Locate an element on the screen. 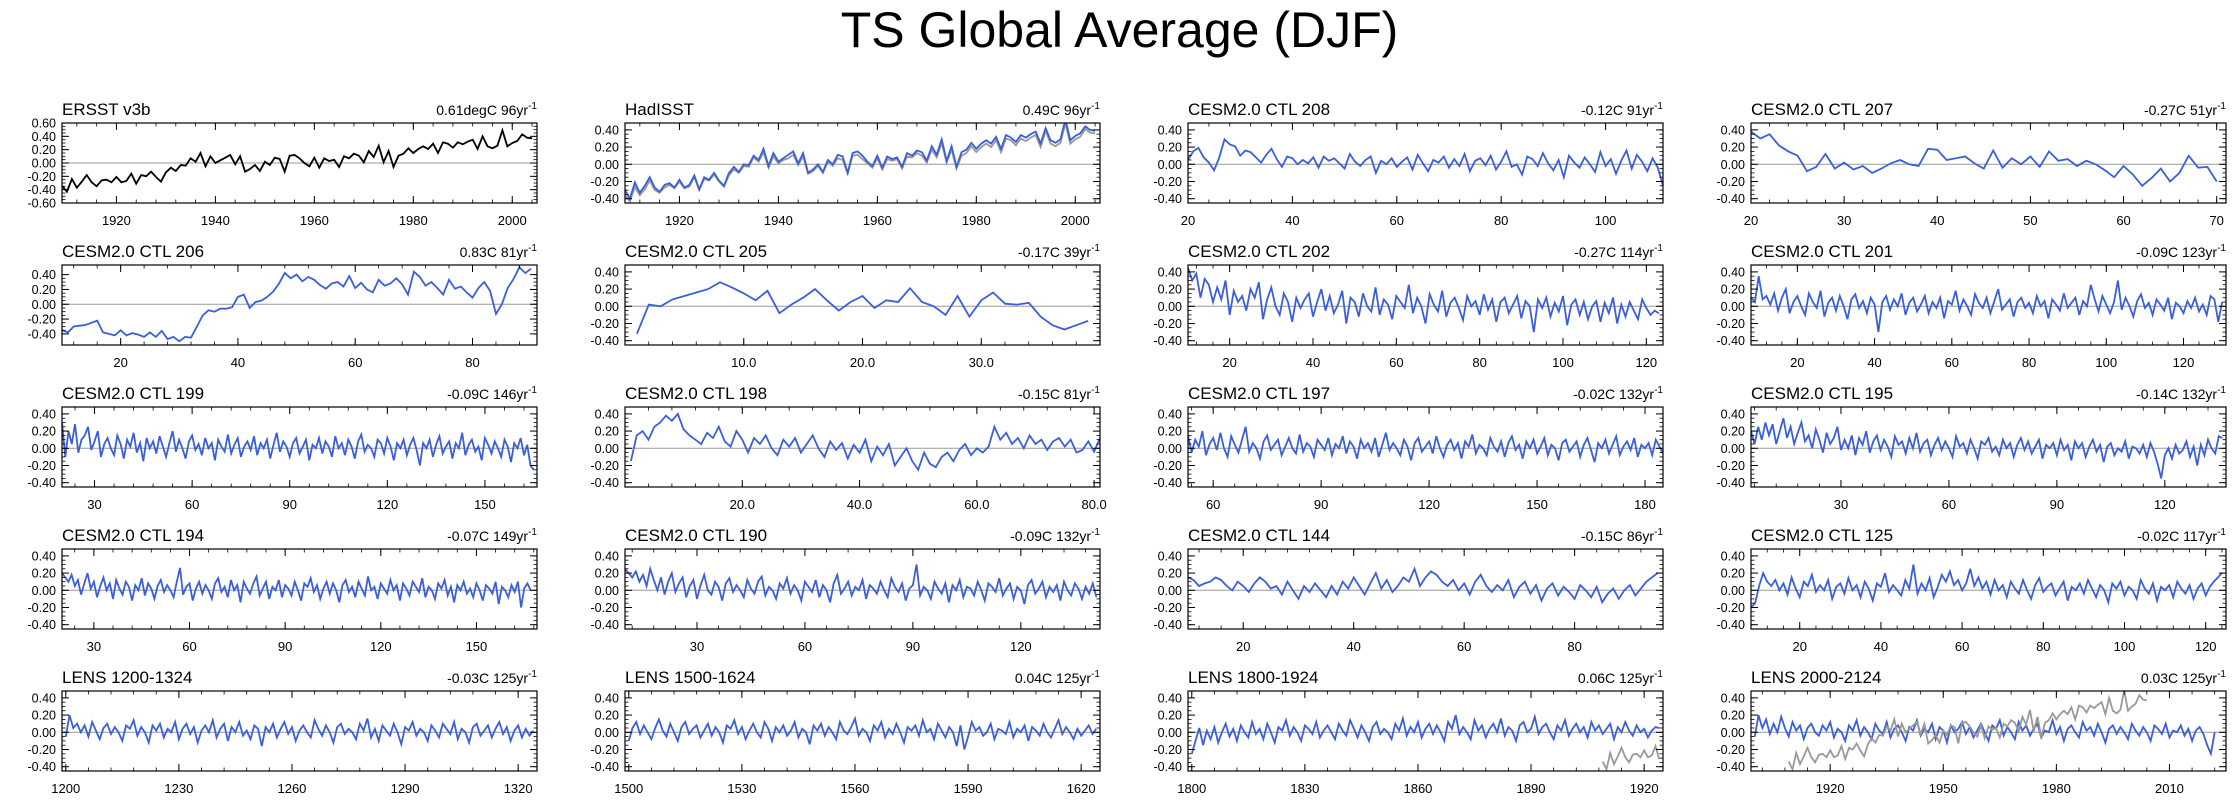 The width and height of the screenshot is (2239, 811). panel-title: CESM2.0 CTL 125 is located at coordinates (1822, 535).